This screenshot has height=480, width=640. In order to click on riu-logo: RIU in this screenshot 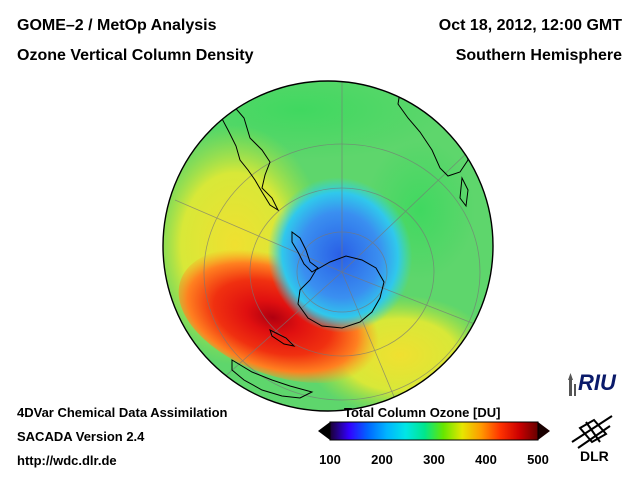, I will do `click(597, 386)`.